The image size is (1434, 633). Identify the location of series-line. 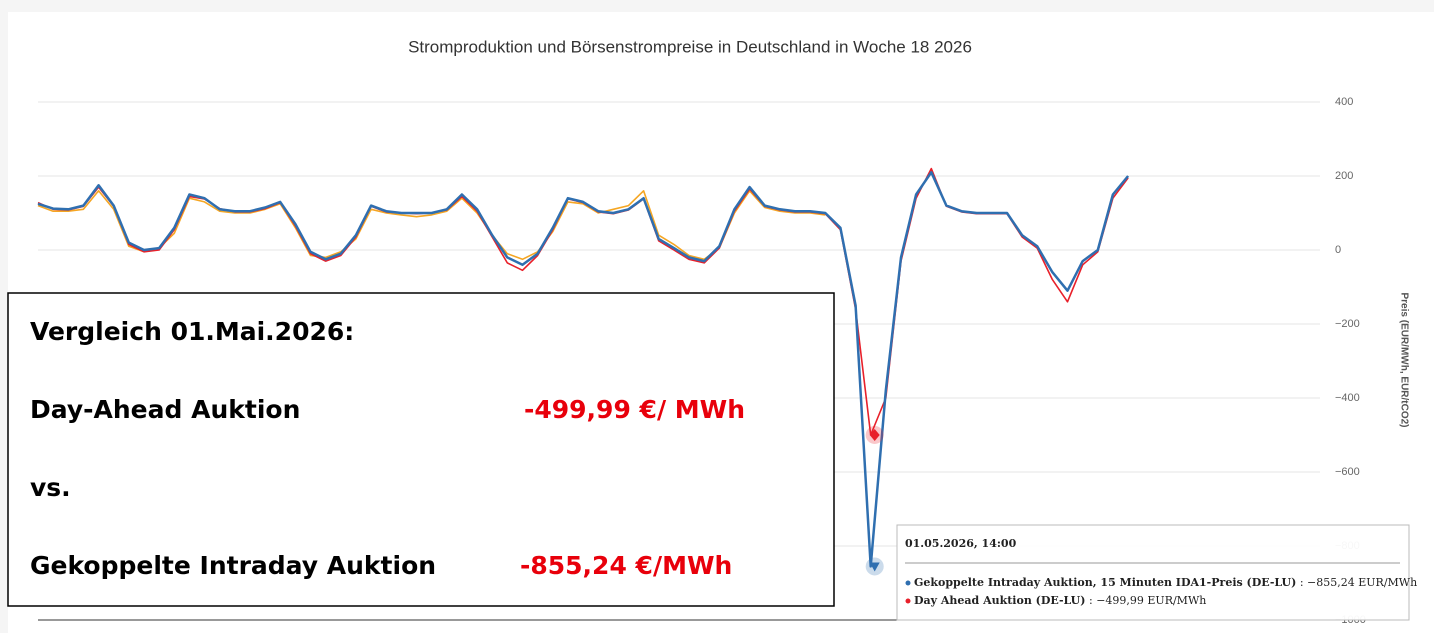
(431, 225).